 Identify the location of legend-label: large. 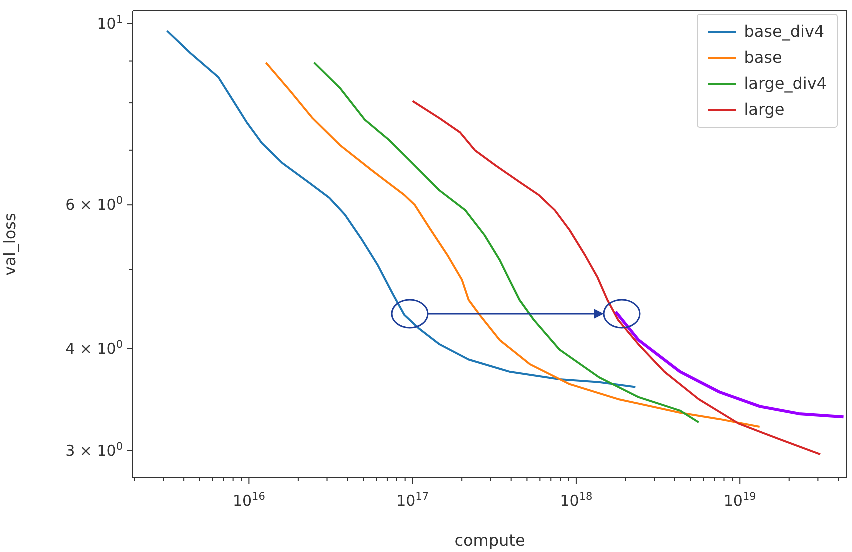
(764, 110).